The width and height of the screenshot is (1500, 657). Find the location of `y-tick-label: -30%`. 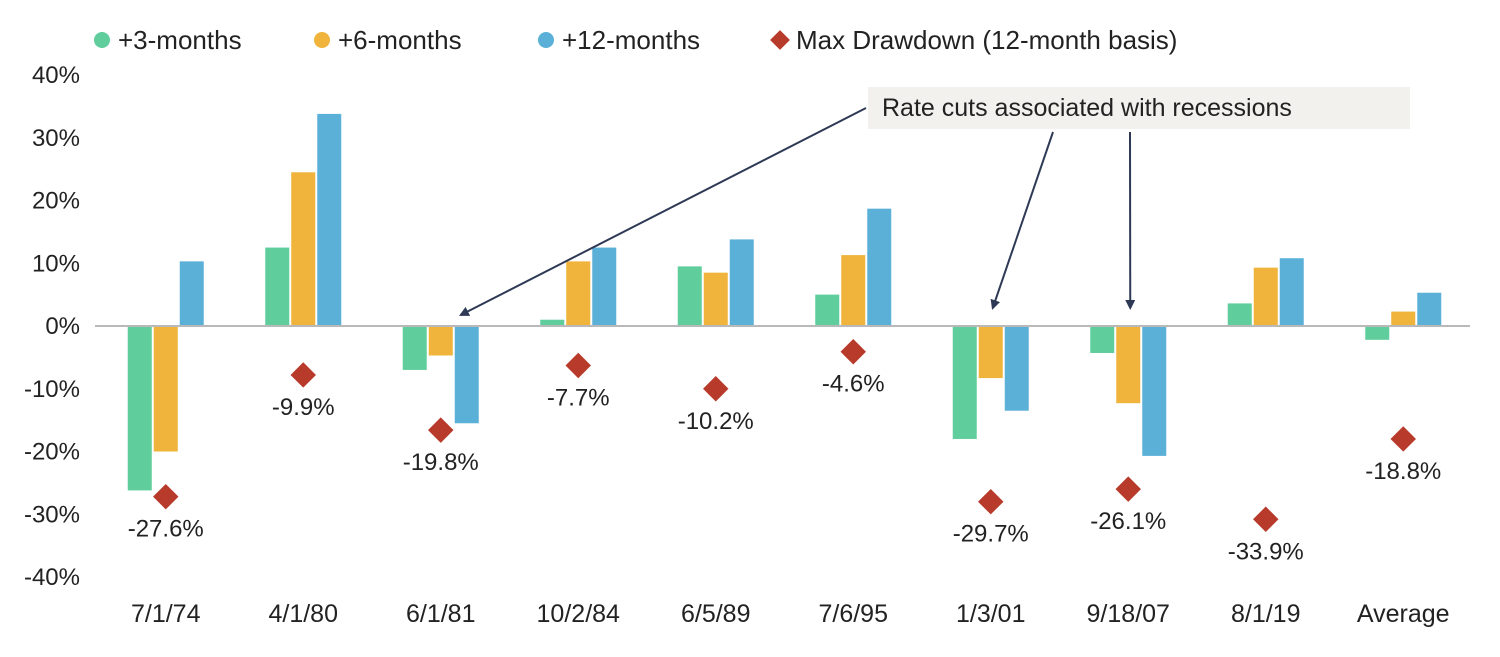

y-tick-label: -30% is located at coordinates (52, 514).